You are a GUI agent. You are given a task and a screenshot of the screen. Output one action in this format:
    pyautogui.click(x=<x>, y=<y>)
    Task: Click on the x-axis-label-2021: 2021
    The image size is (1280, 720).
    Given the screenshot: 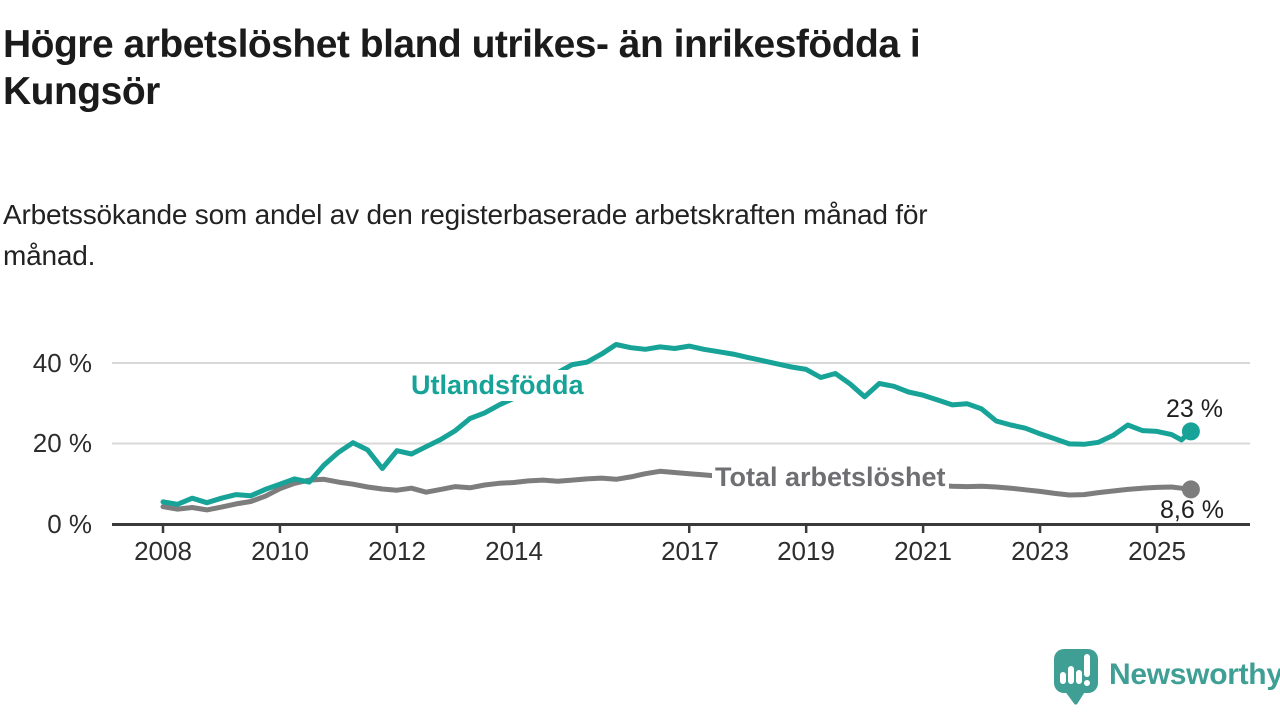 What is the action you would take?
    pyautogui.click(x=923, y=551)
    